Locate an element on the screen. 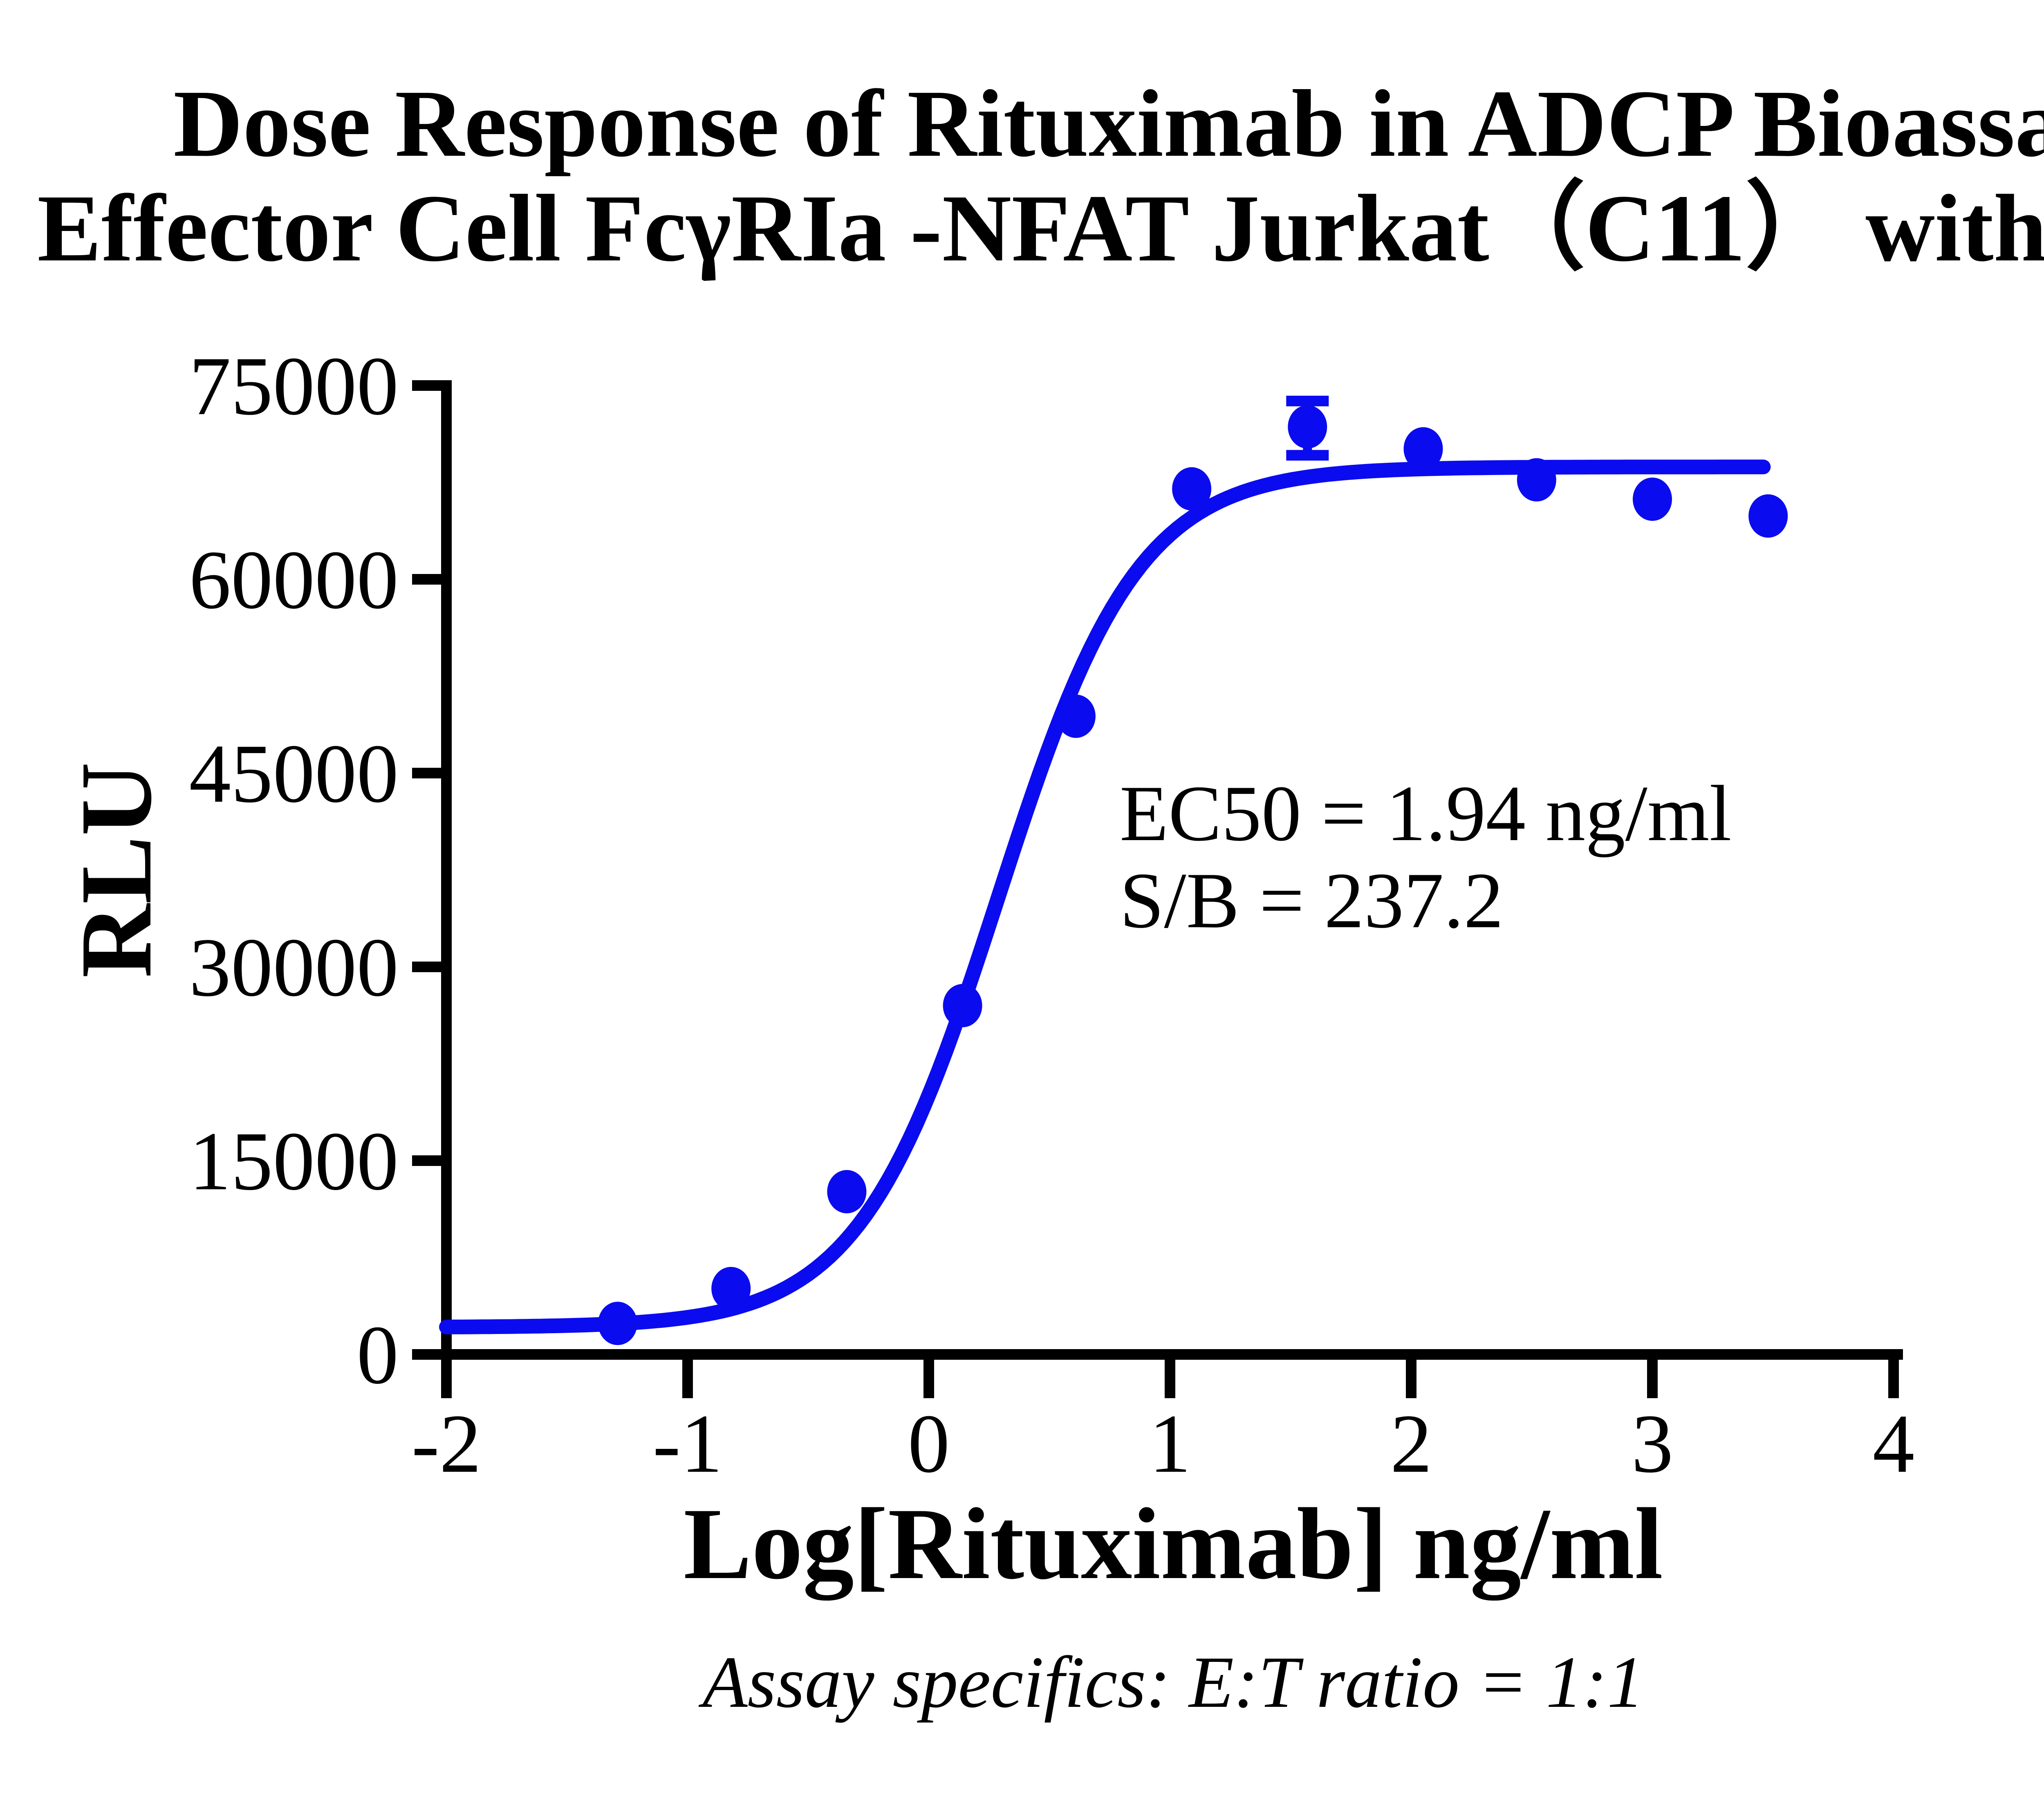 This screenshot has height=1807, width=2044. x-tick-label: 0 is located at coordinates (929, 1443).